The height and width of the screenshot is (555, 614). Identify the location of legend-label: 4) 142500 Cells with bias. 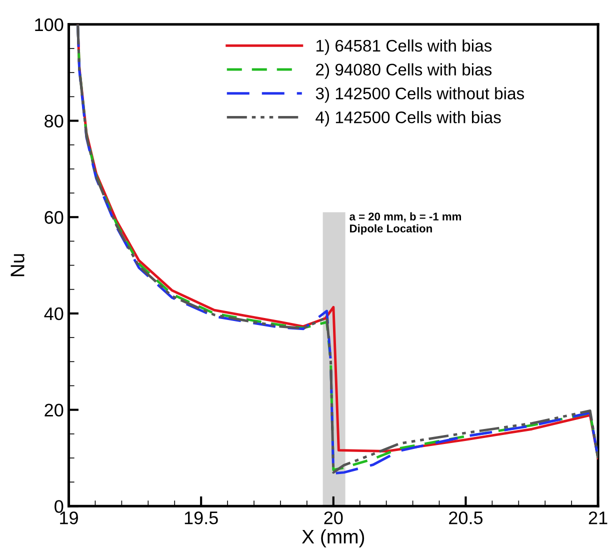
(408, 119).